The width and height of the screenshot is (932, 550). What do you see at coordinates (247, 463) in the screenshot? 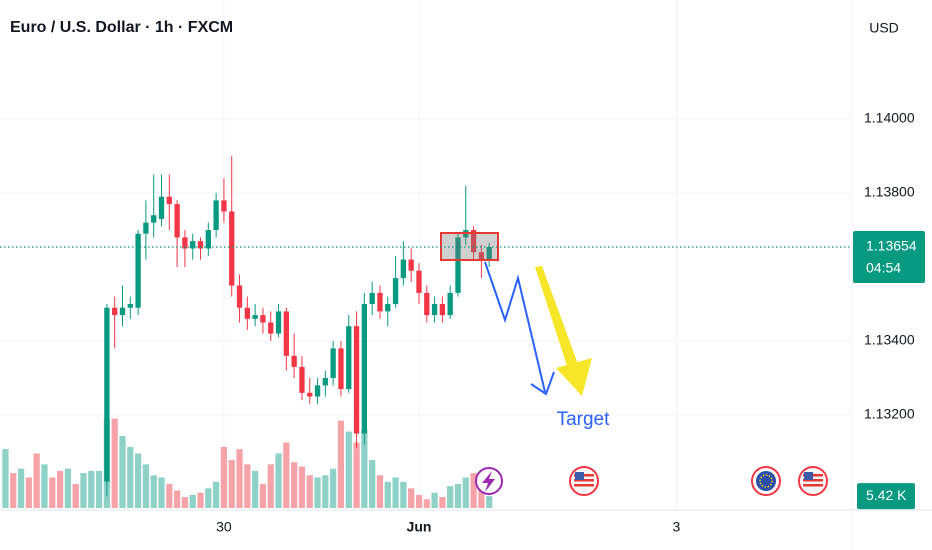
I see `volume-layer` at bounding box center [247, 463].